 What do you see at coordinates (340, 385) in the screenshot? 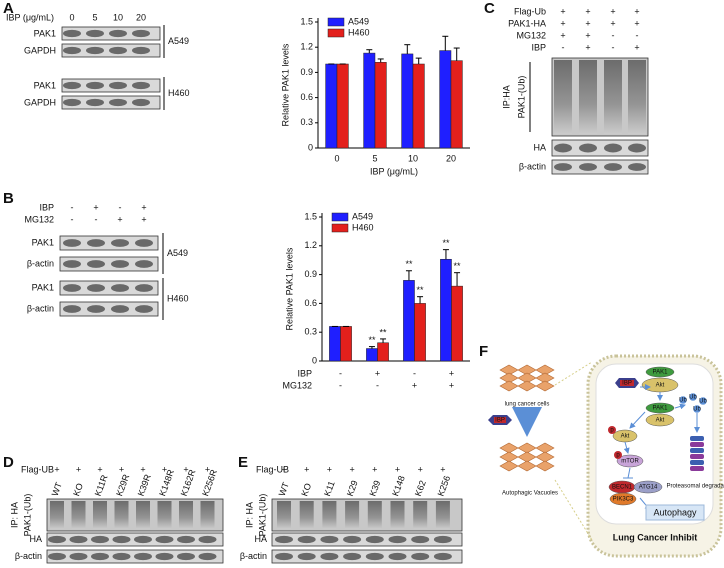
I see `condition-sign: -` at bounding box center [340, 385].